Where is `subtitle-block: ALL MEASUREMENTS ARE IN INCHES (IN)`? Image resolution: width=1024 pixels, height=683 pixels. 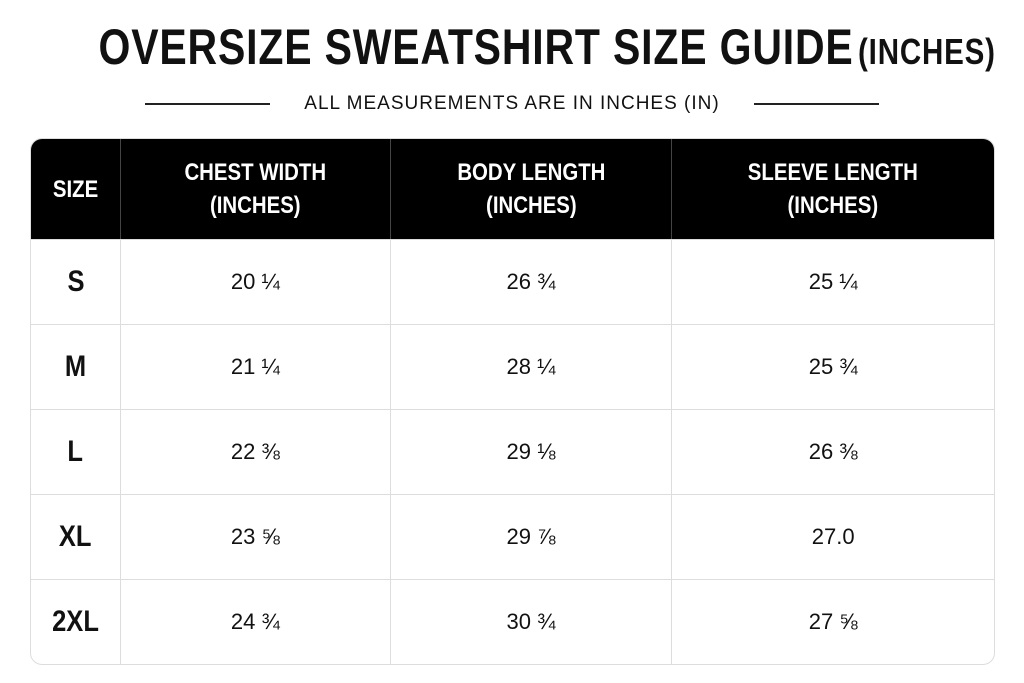
subtitle-block: ALL MEASUREMENTS ARE IN INCHES (IN) is located at coordinates (512, 104).